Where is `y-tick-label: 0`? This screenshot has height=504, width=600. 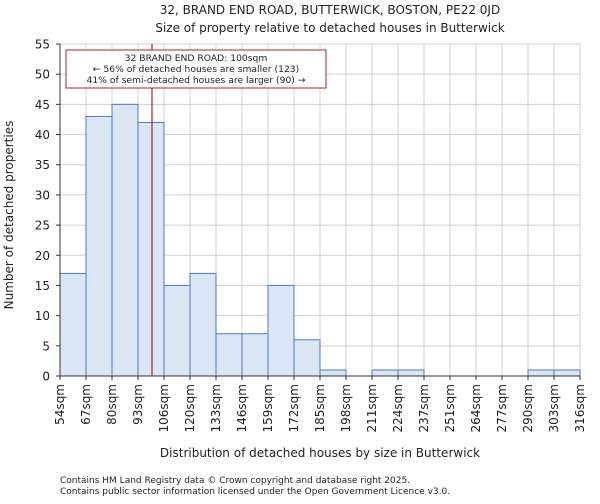 y-tick-label: 0 is located at coordinates (46, 377).